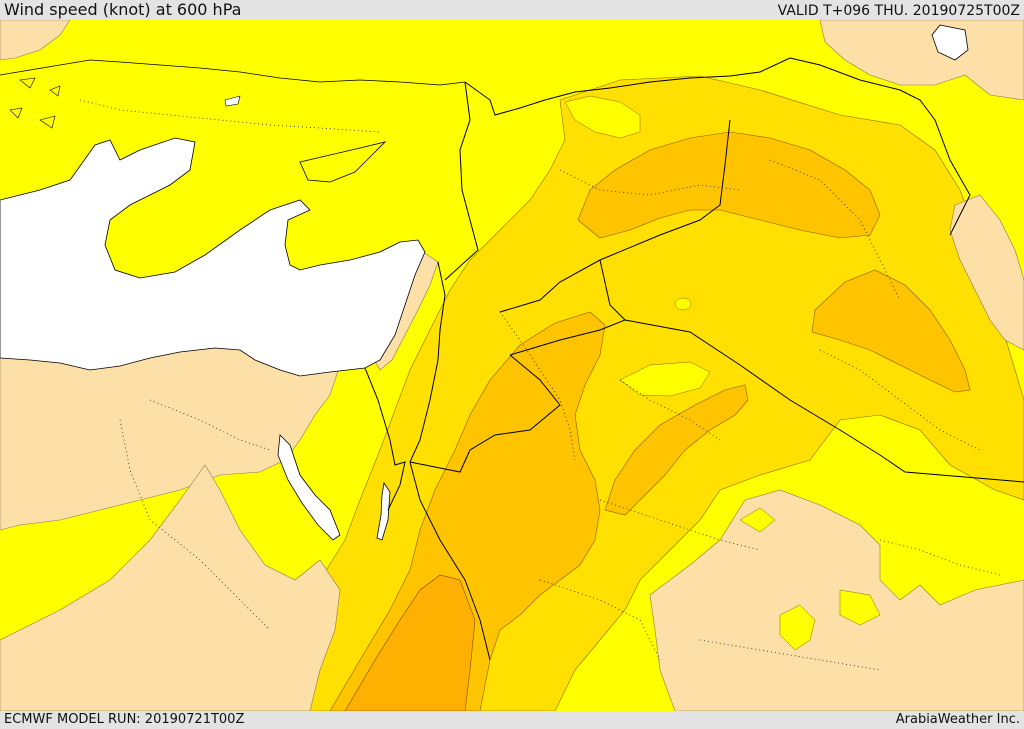 The width and height of the screenshot is (1024, 729). What do you see at coordinates (383, 511) in the screenshot?
I see `gulf-of-aqaba` at bounding box center [383, 511].